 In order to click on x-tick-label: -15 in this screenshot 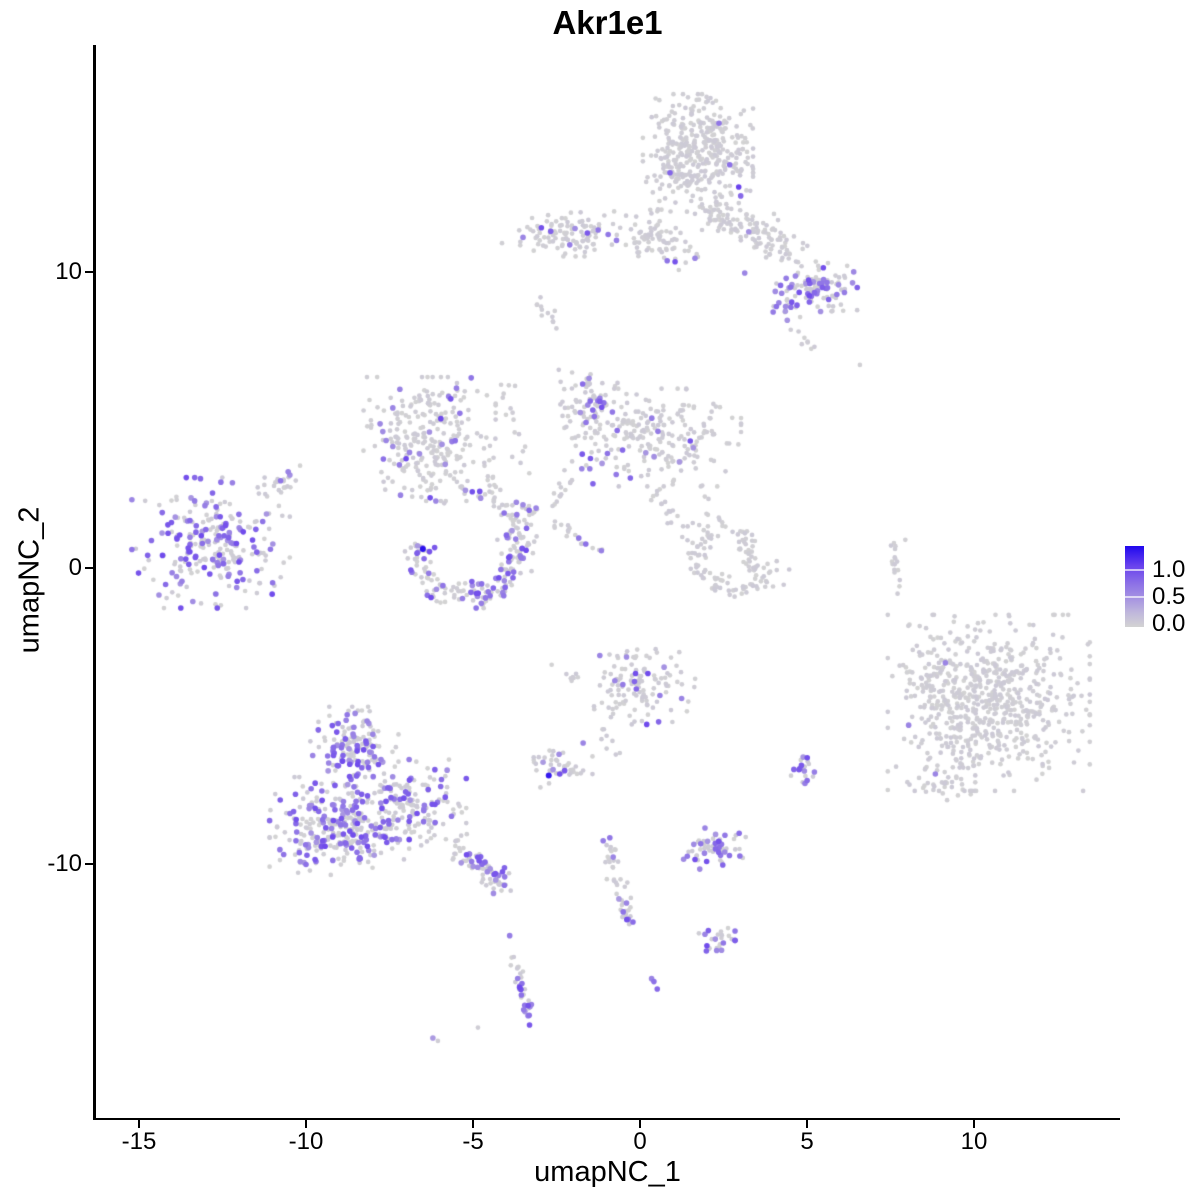, I will do `click(139, 1141)`.